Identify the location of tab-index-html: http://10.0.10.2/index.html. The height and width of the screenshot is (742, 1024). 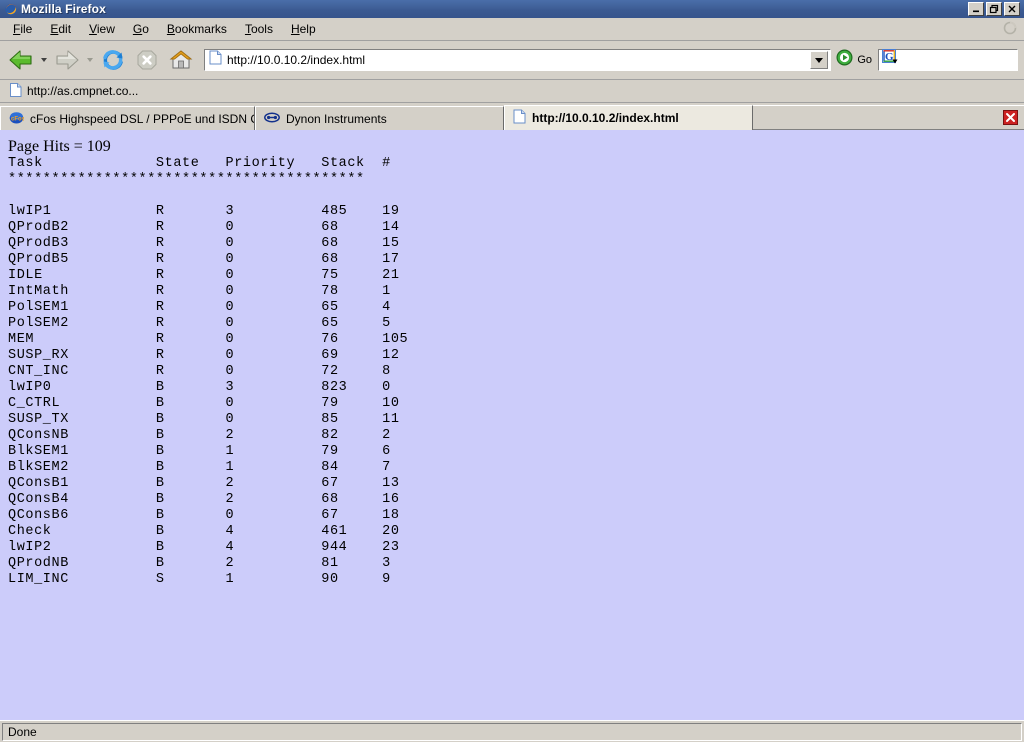
(628, 117).